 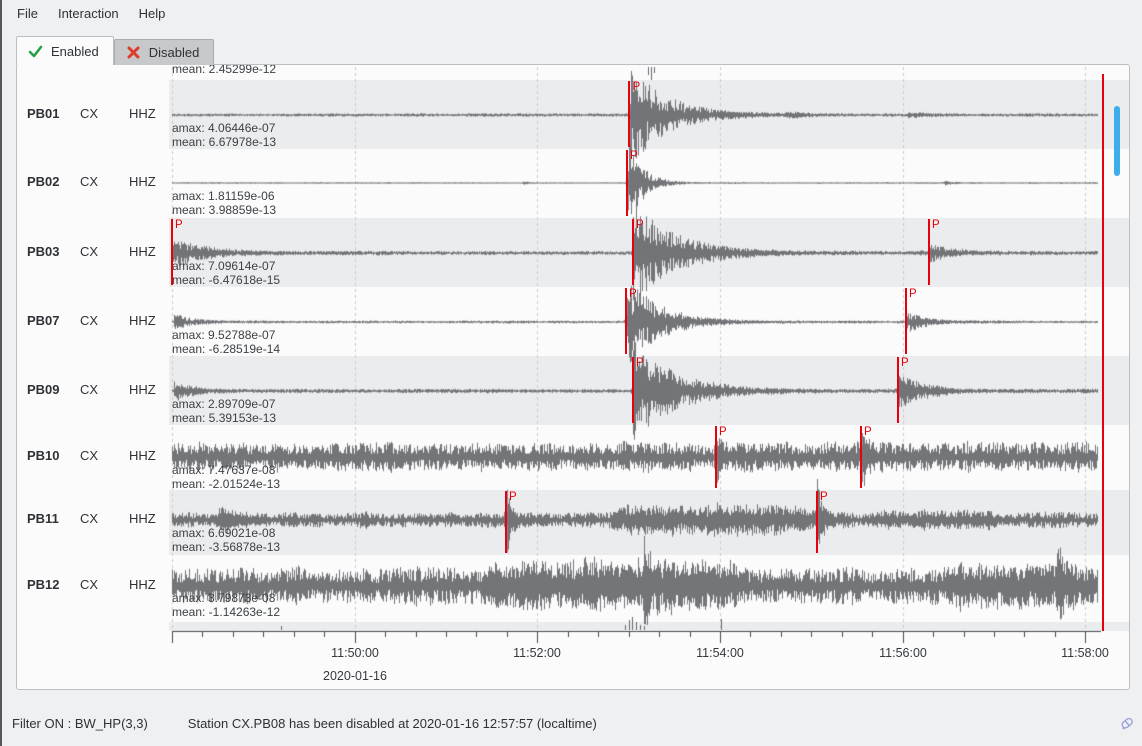 I want to click on amax-label: amax: 3.79873e-08, so click(x=224, y=598).